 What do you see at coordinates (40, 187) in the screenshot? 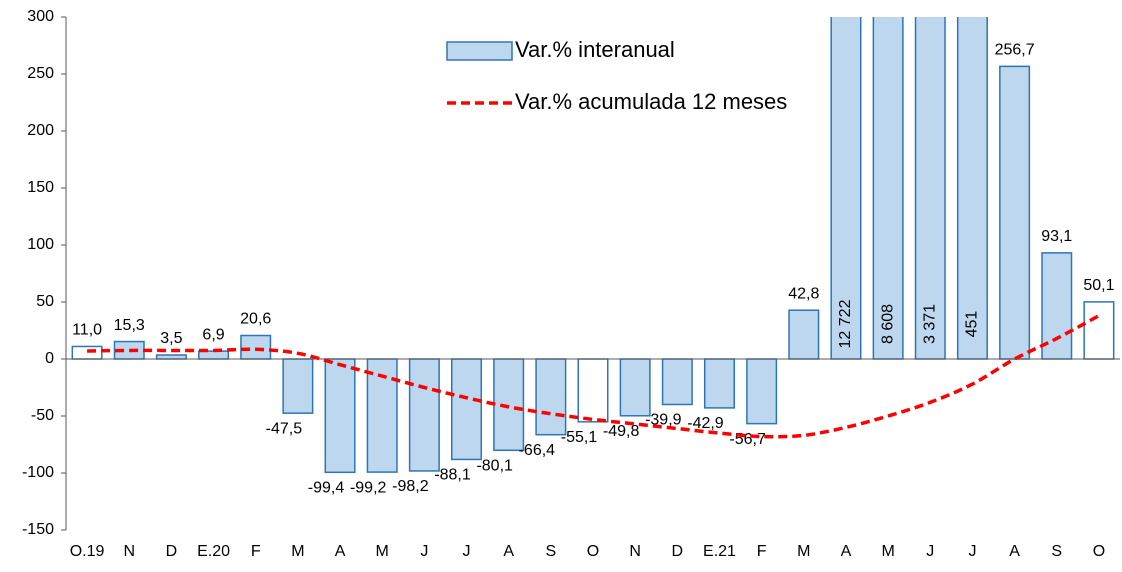
I see `y-tick-label: 150` at bounding box center [40, 187].